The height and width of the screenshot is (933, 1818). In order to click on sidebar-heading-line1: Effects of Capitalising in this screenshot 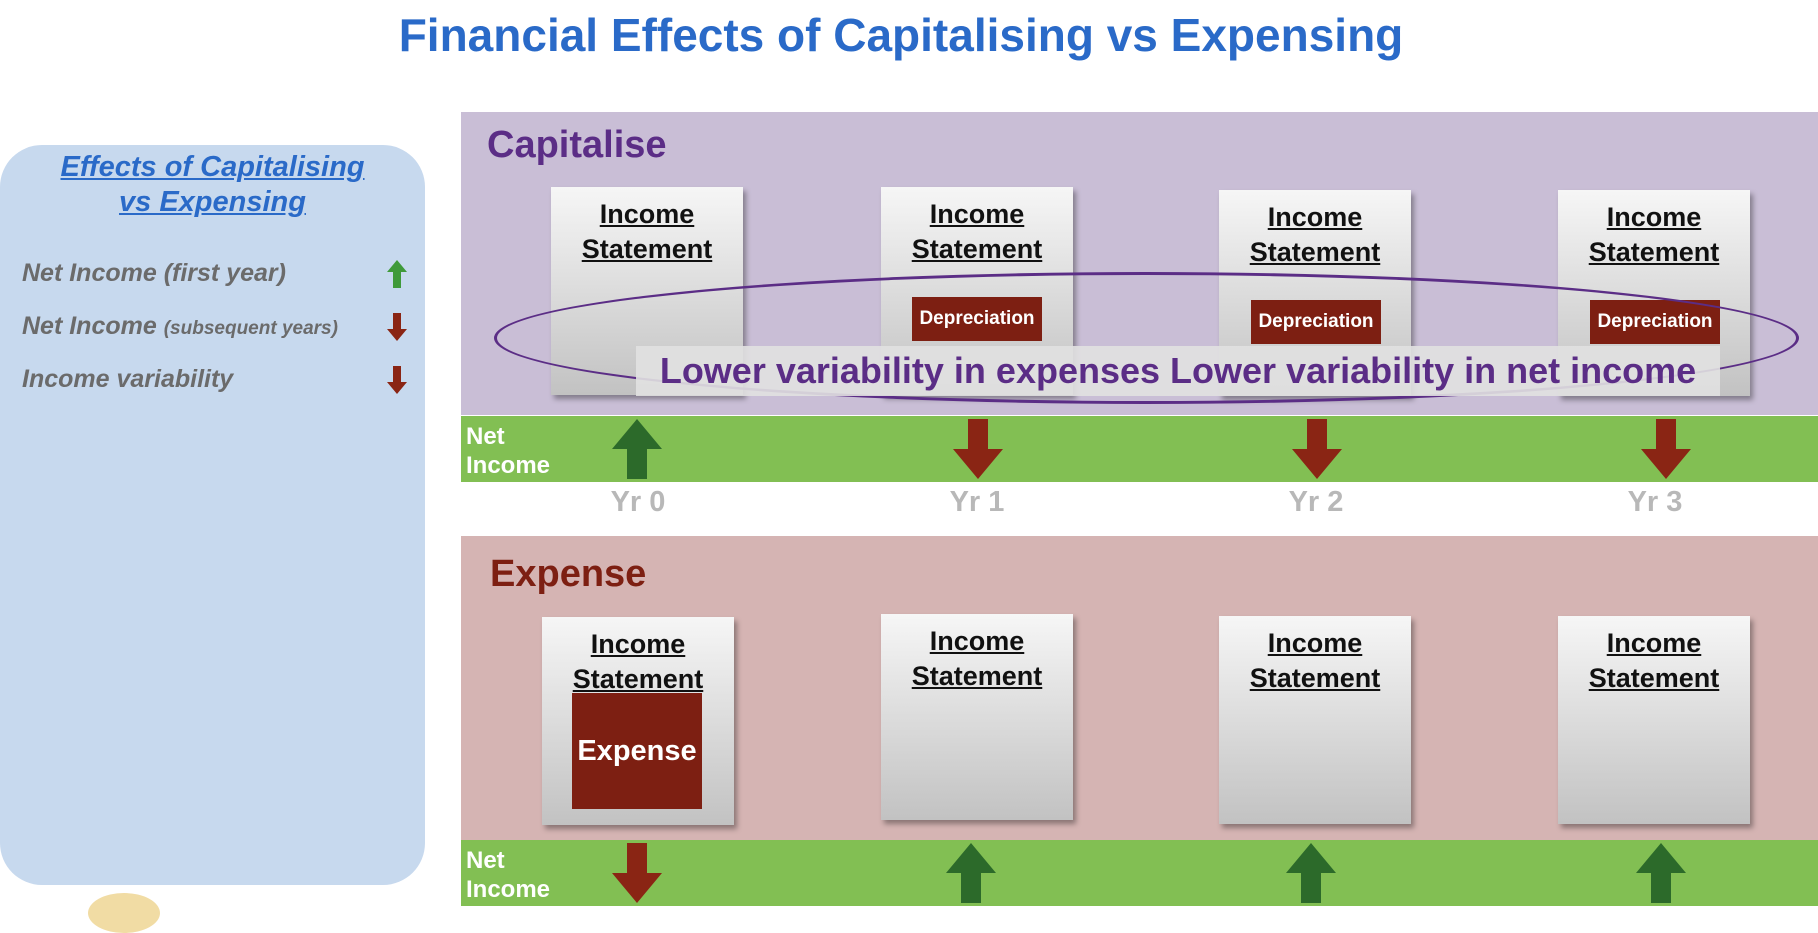, I will do `click(212, 167)`.